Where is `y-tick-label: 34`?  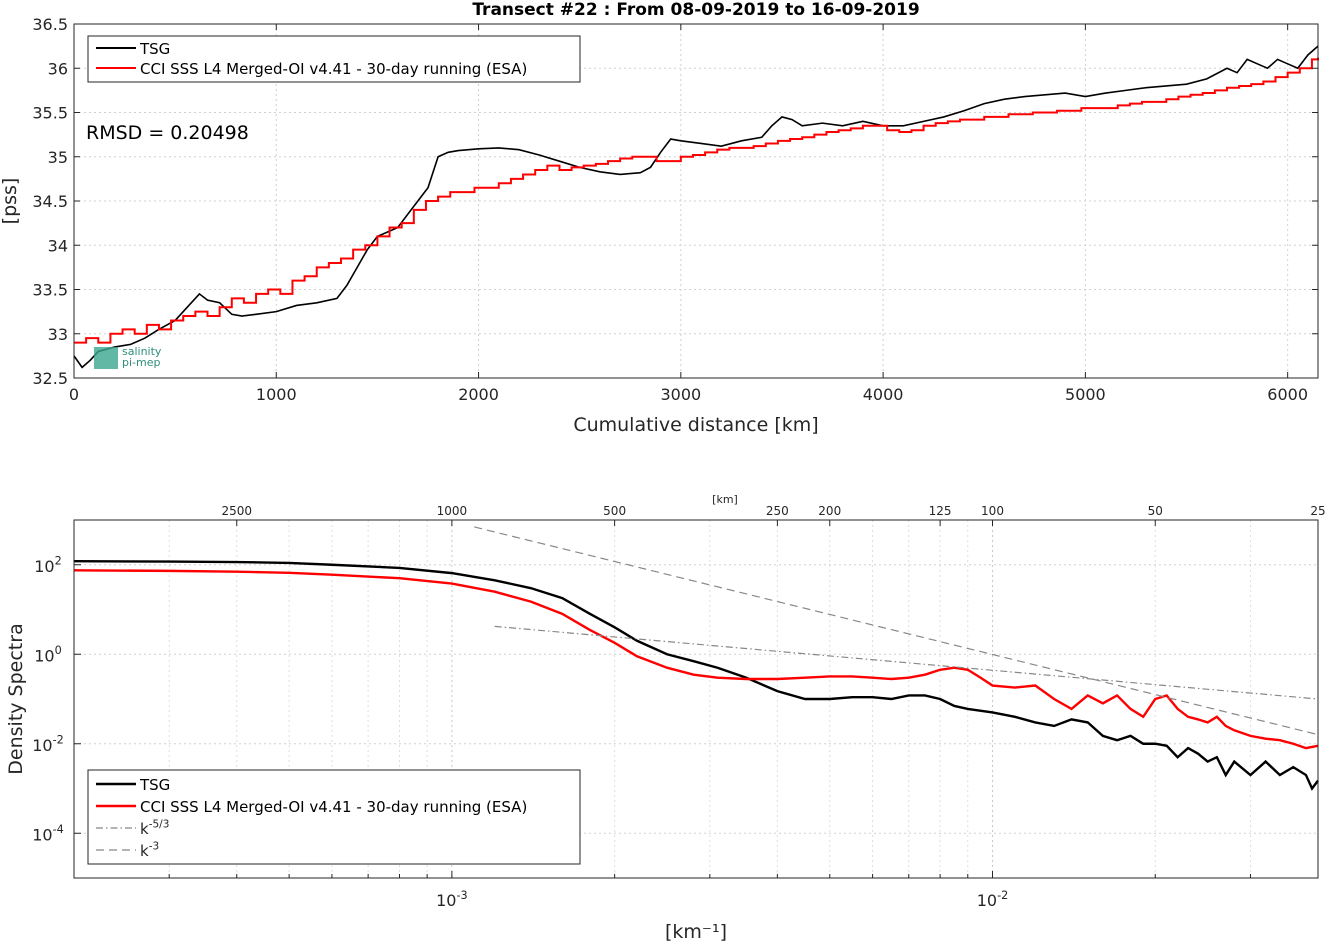
y-tick-label: 34 is located at coordinates (58, 245).